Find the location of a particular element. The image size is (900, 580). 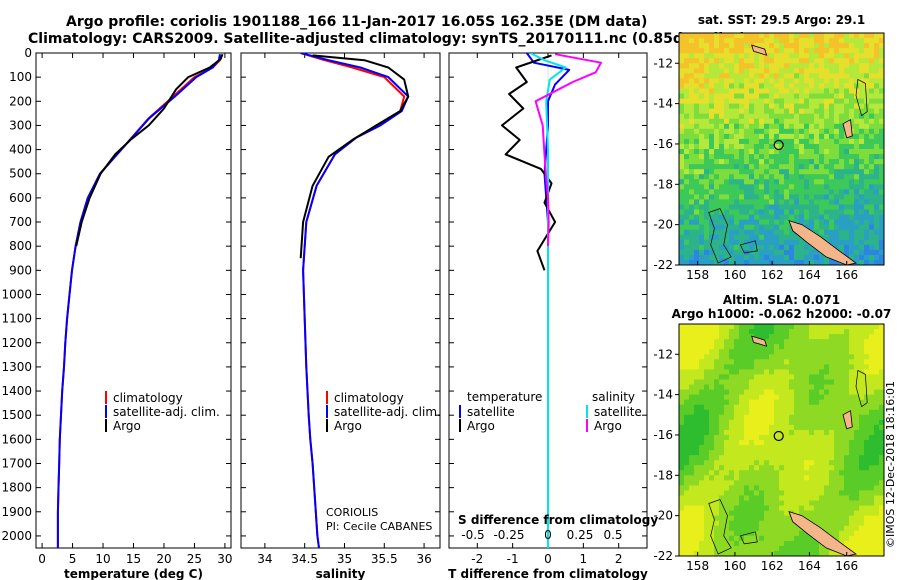

legend-temperature: climatology satellite-adj. clim. Argo is located at coordinates (162, 412).